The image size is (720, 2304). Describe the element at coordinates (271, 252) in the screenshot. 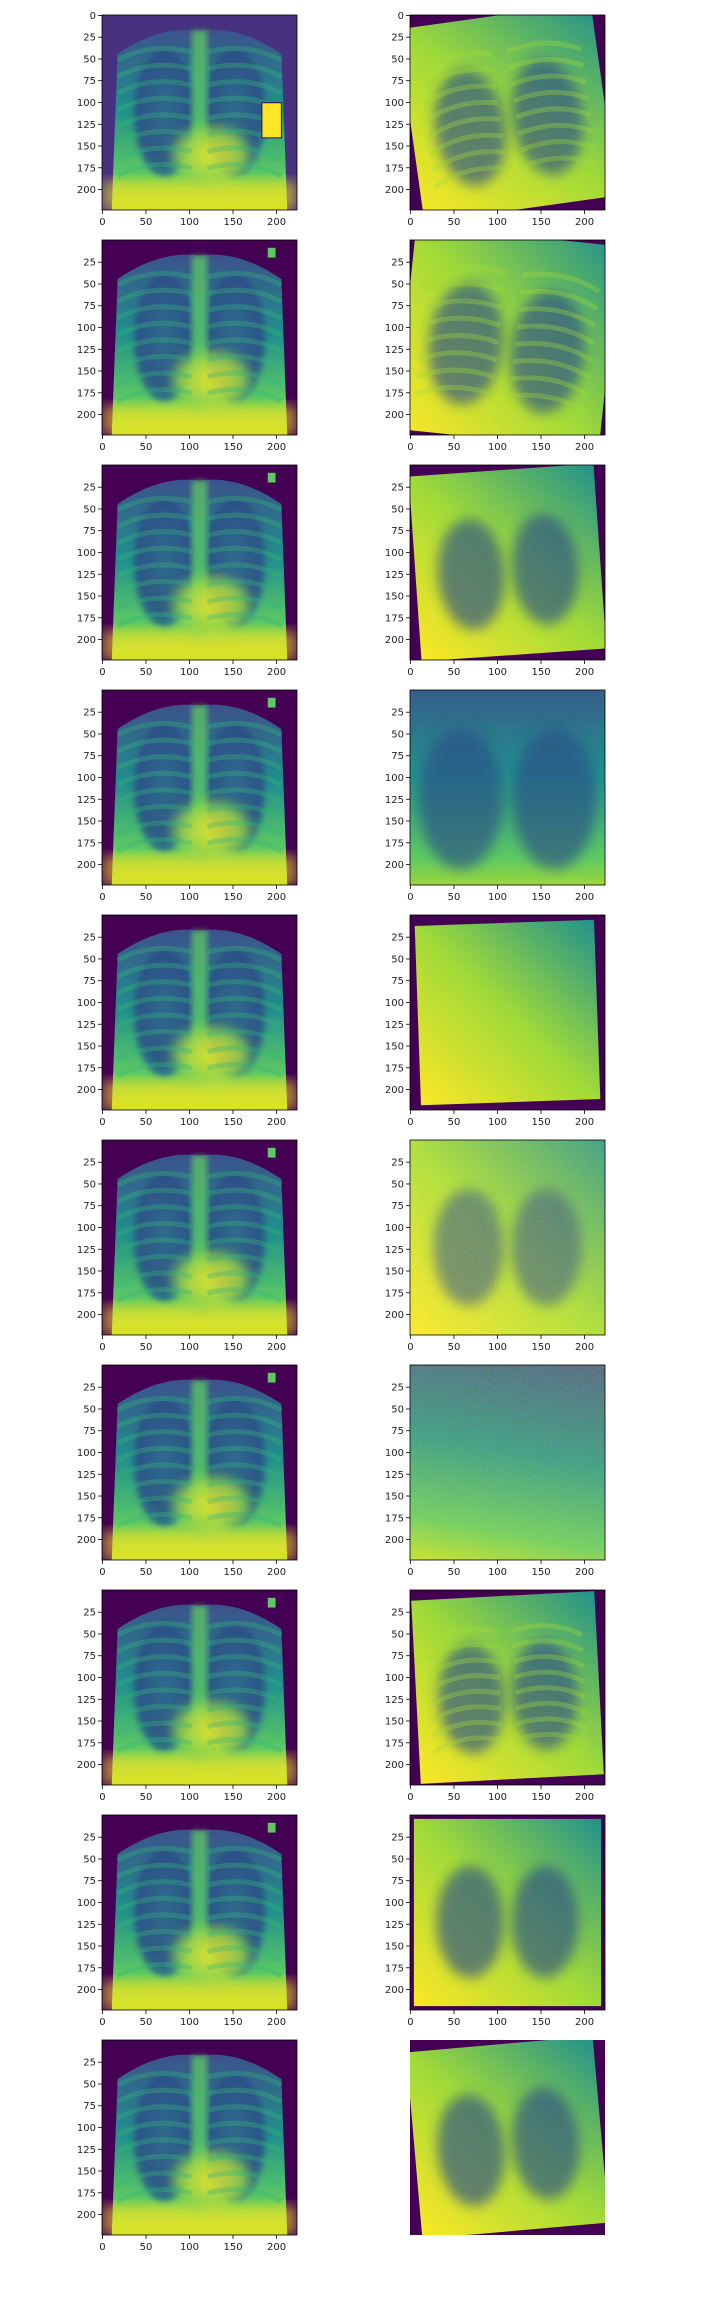

I see `marker-tag-shape` at that location.